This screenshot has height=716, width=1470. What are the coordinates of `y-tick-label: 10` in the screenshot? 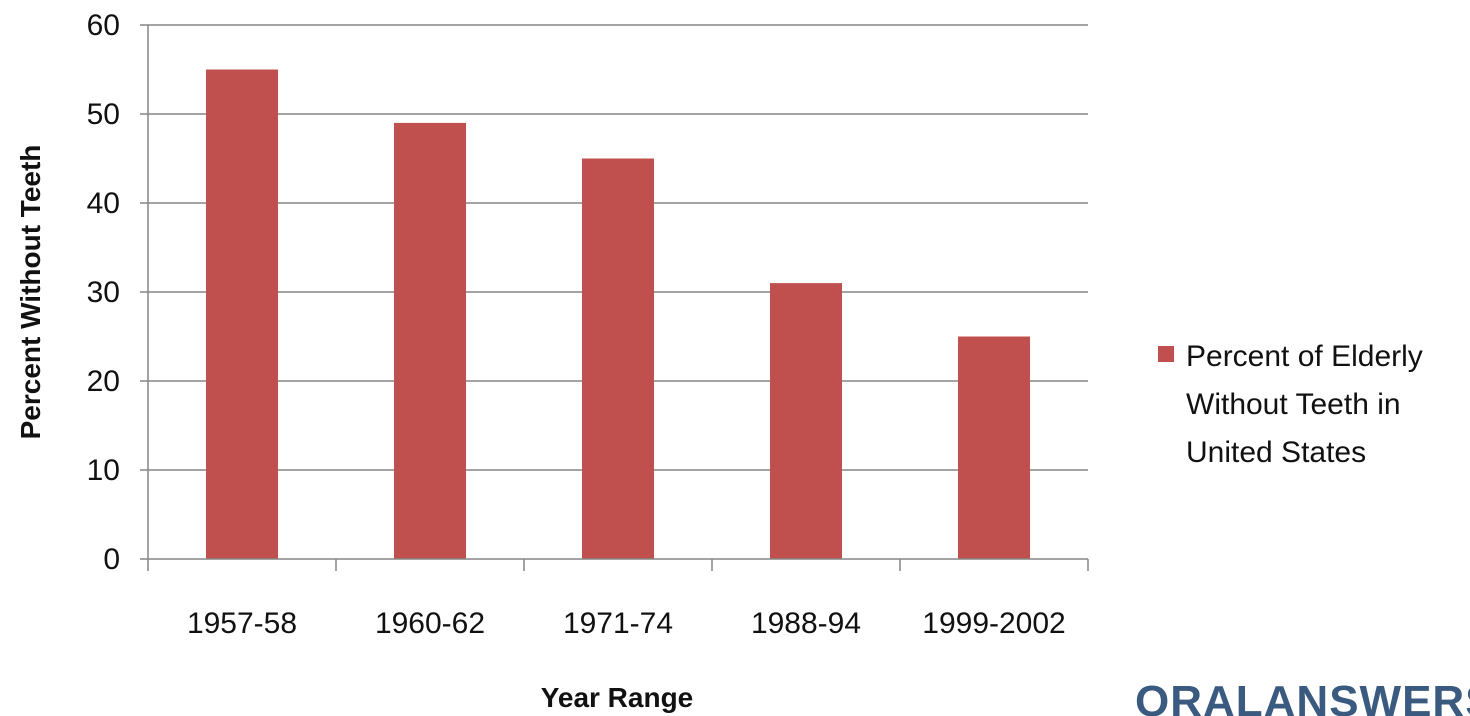 It's located at (103, 470).